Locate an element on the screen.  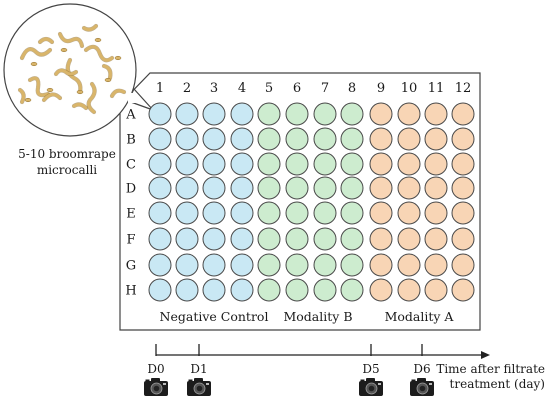
row-header-h: H is located at coordinates (130, 291).